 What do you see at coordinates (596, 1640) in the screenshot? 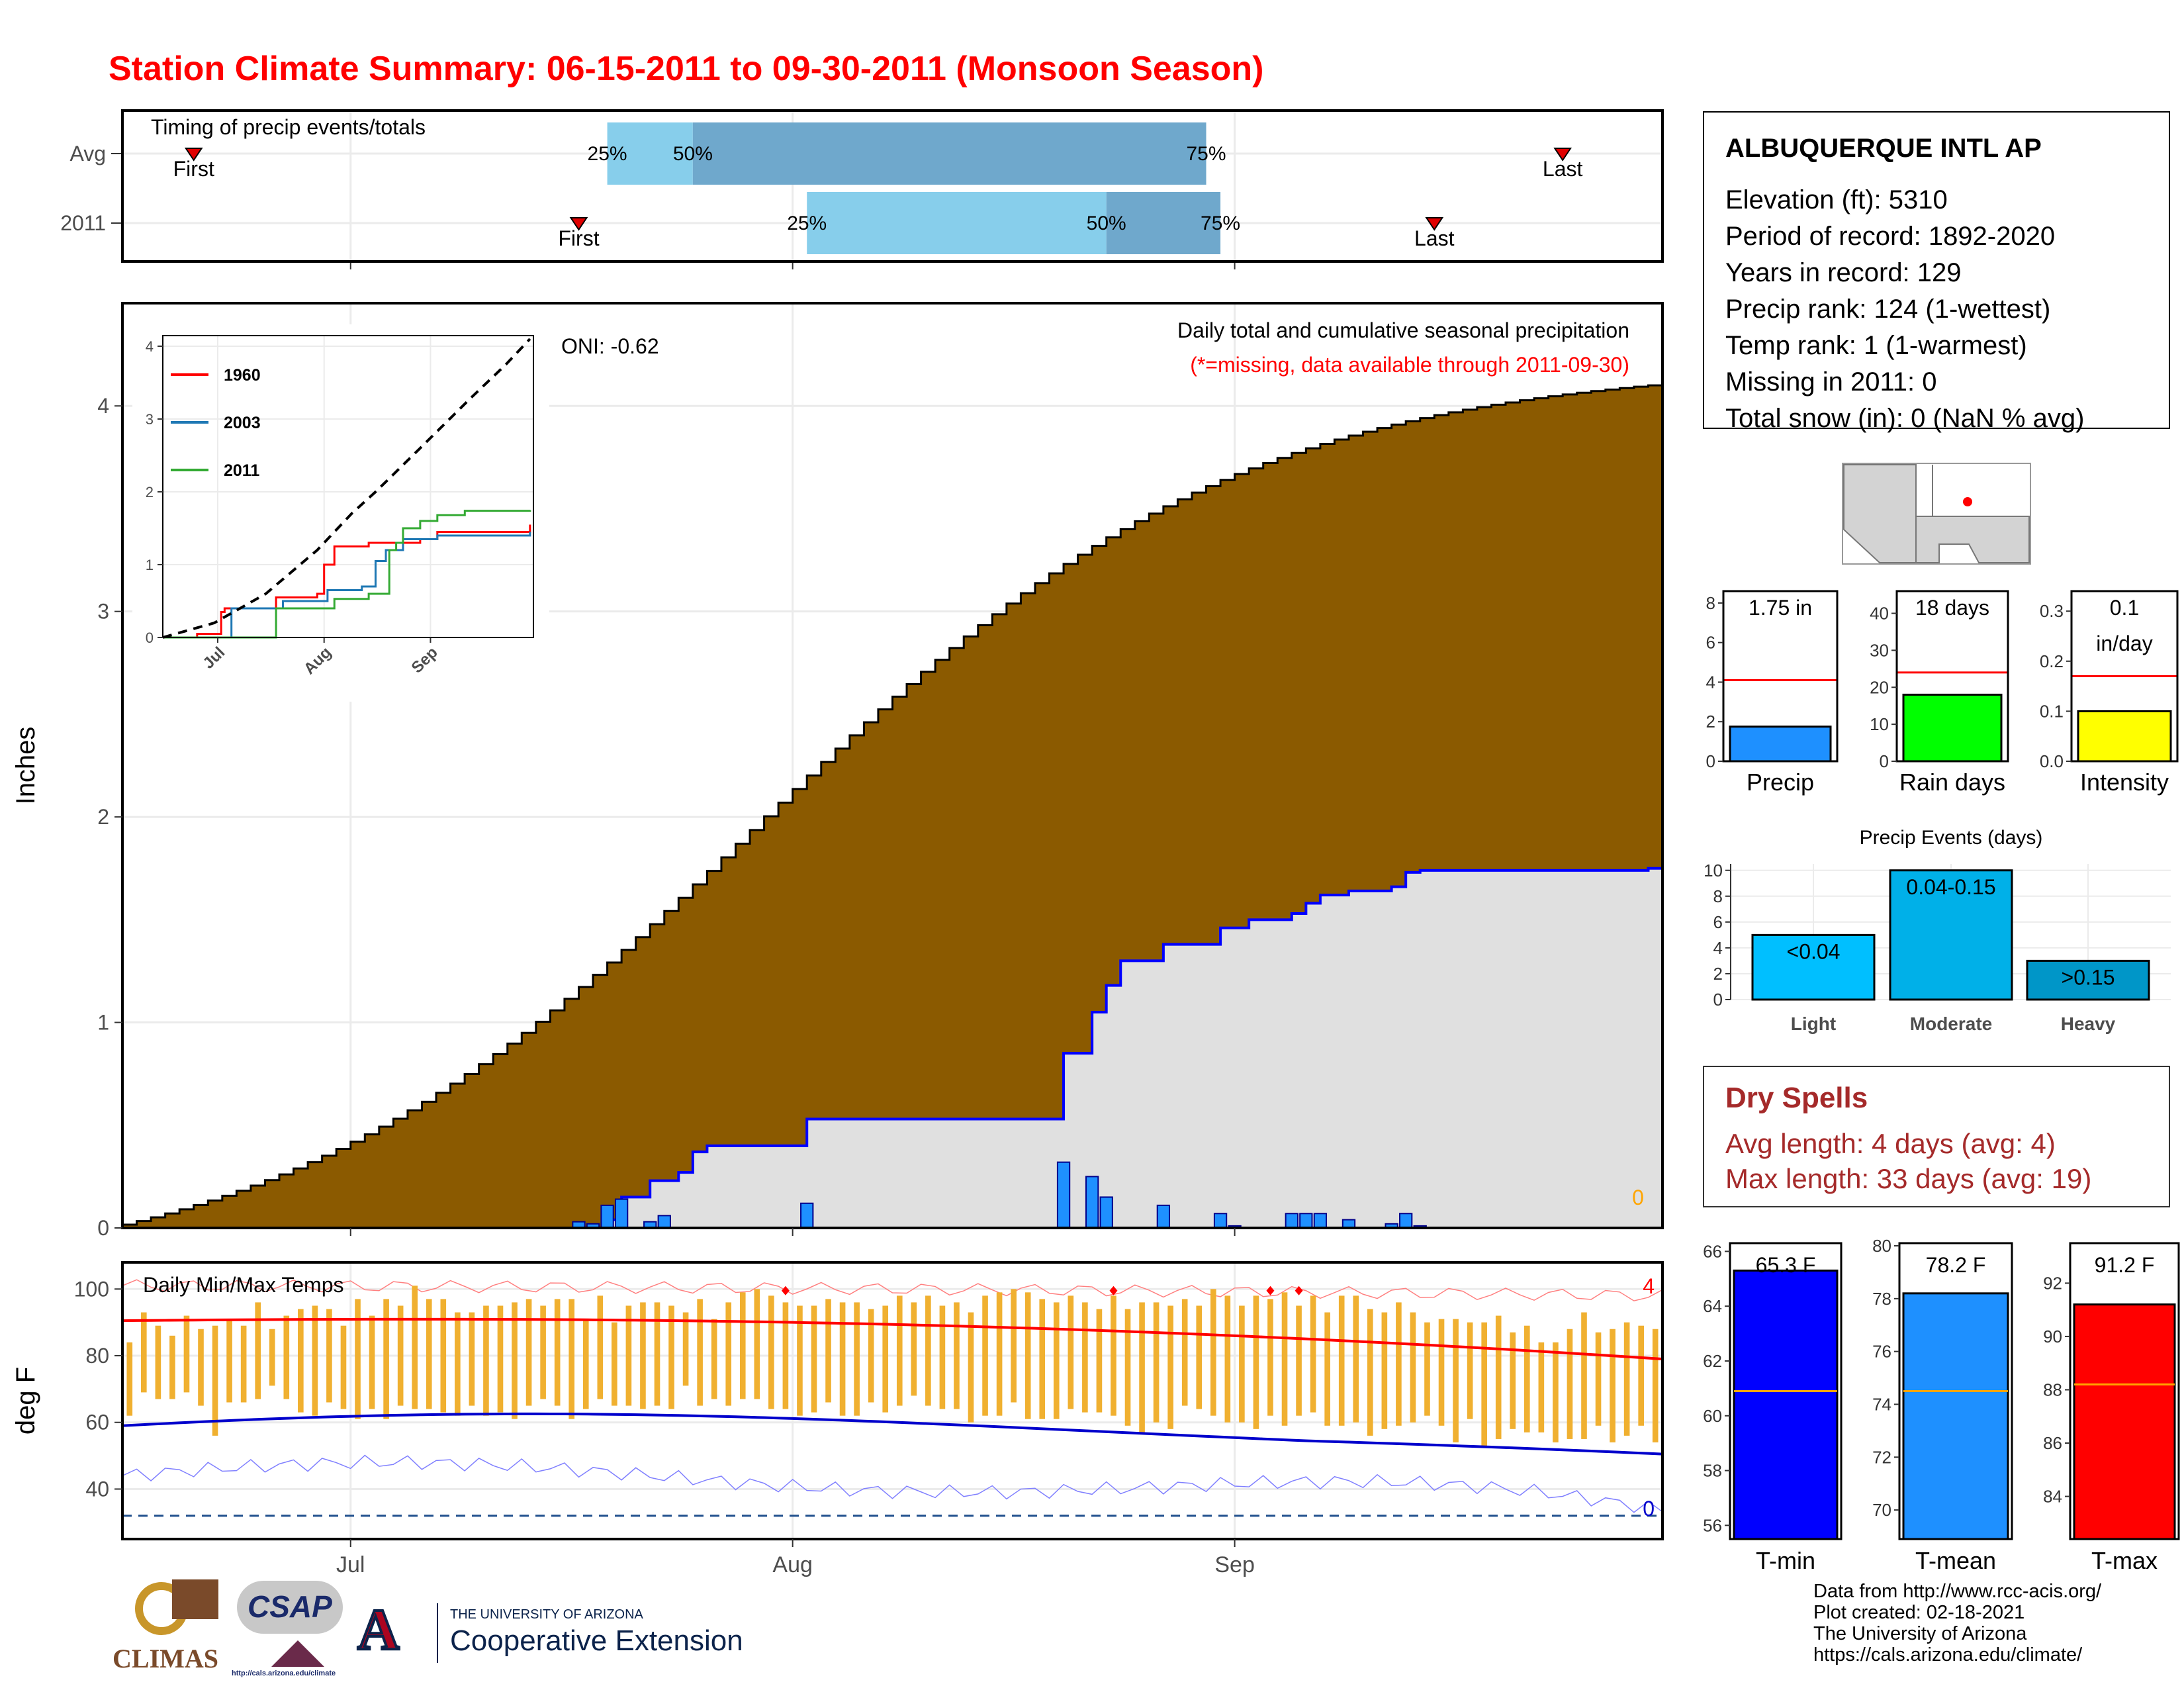
I see `ua-bottom-text: Cooperative Extension` at bounding box center [596, 1640].